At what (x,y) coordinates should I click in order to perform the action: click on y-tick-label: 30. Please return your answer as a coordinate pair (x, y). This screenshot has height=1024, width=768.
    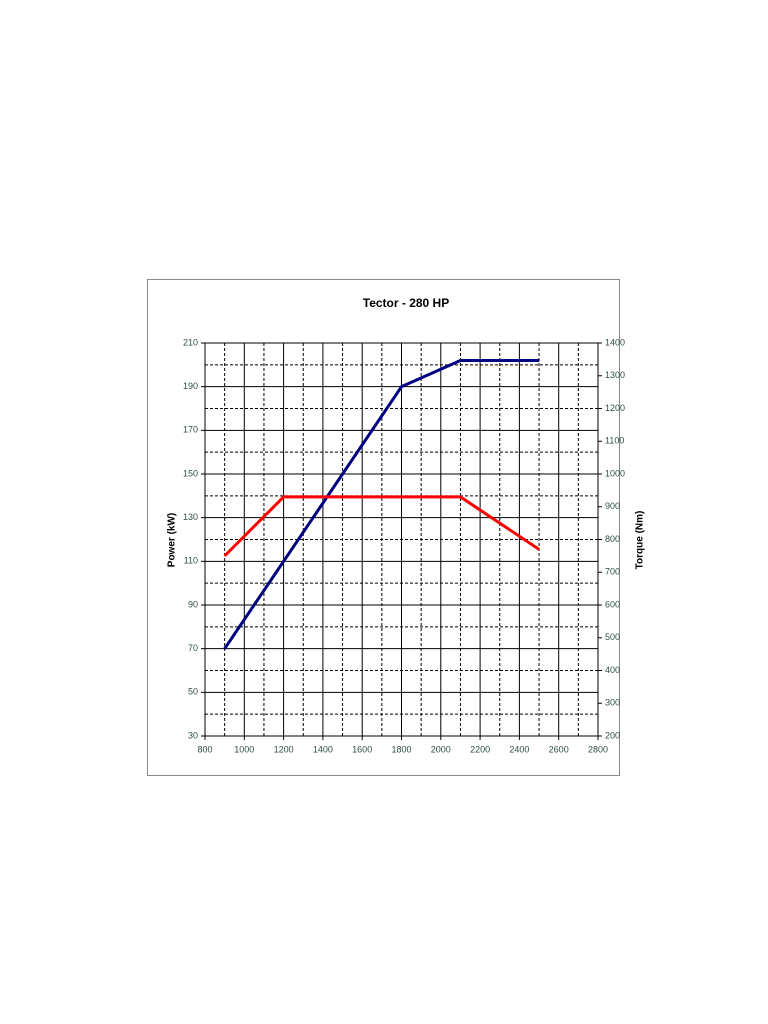
    Looking at the image, I should click on (193, 735).